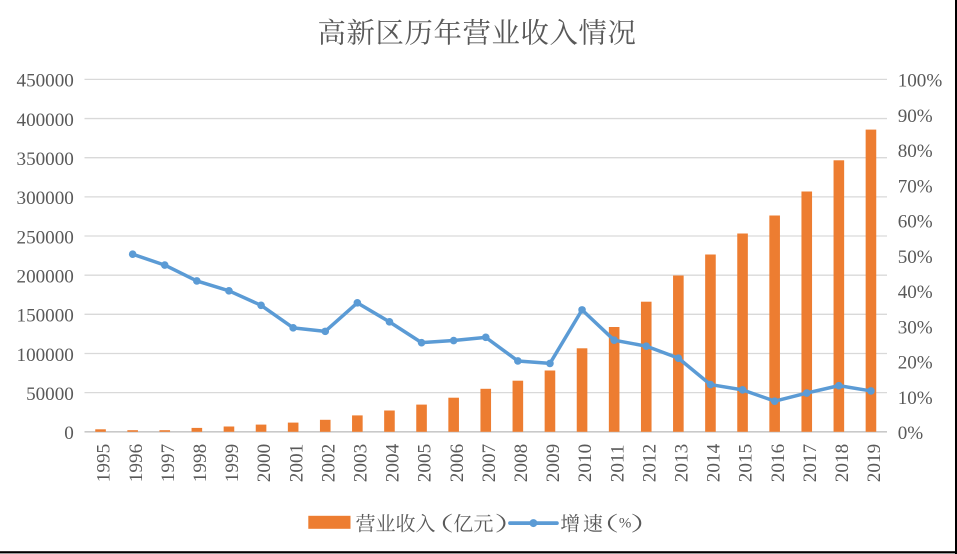 This screenshot has height=554, width=957. What do you see at coordinates (328, 463) in the screenshot?
I see `svg-text: 2002` at bounding box center [328, 463].